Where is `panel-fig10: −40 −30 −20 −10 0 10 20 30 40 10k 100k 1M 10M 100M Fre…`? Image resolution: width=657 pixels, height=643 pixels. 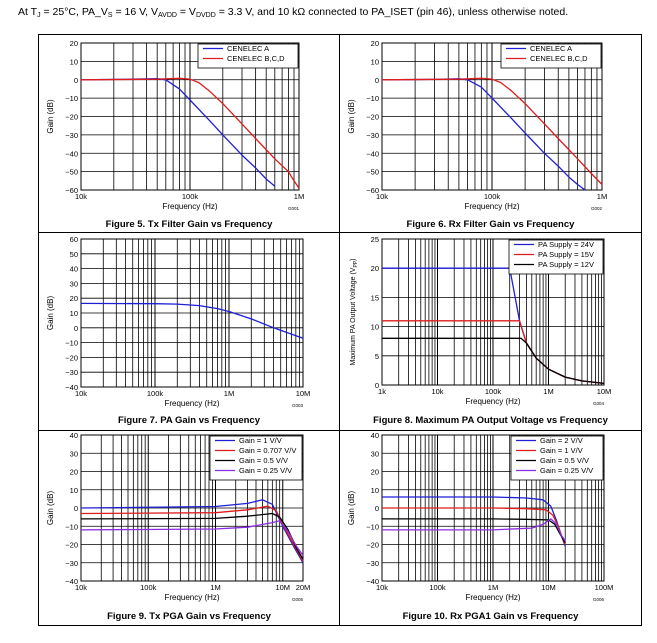
panel-fig10: −40 −30 −20 −10 0 10 20 30 40 10k 100k 1M 10M 100M Fre… is located at coordinates (490, 528).